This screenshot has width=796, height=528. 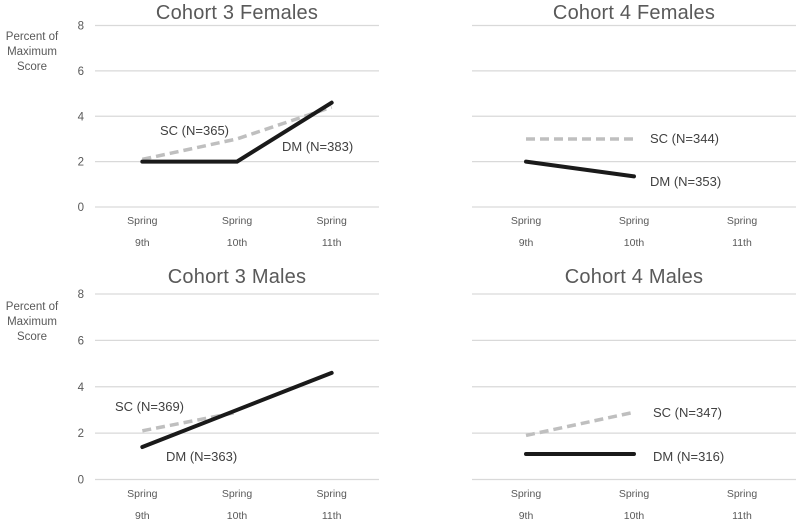 I want to click on chart-title: Cohort 3 Males, so click(x=237, y=277).